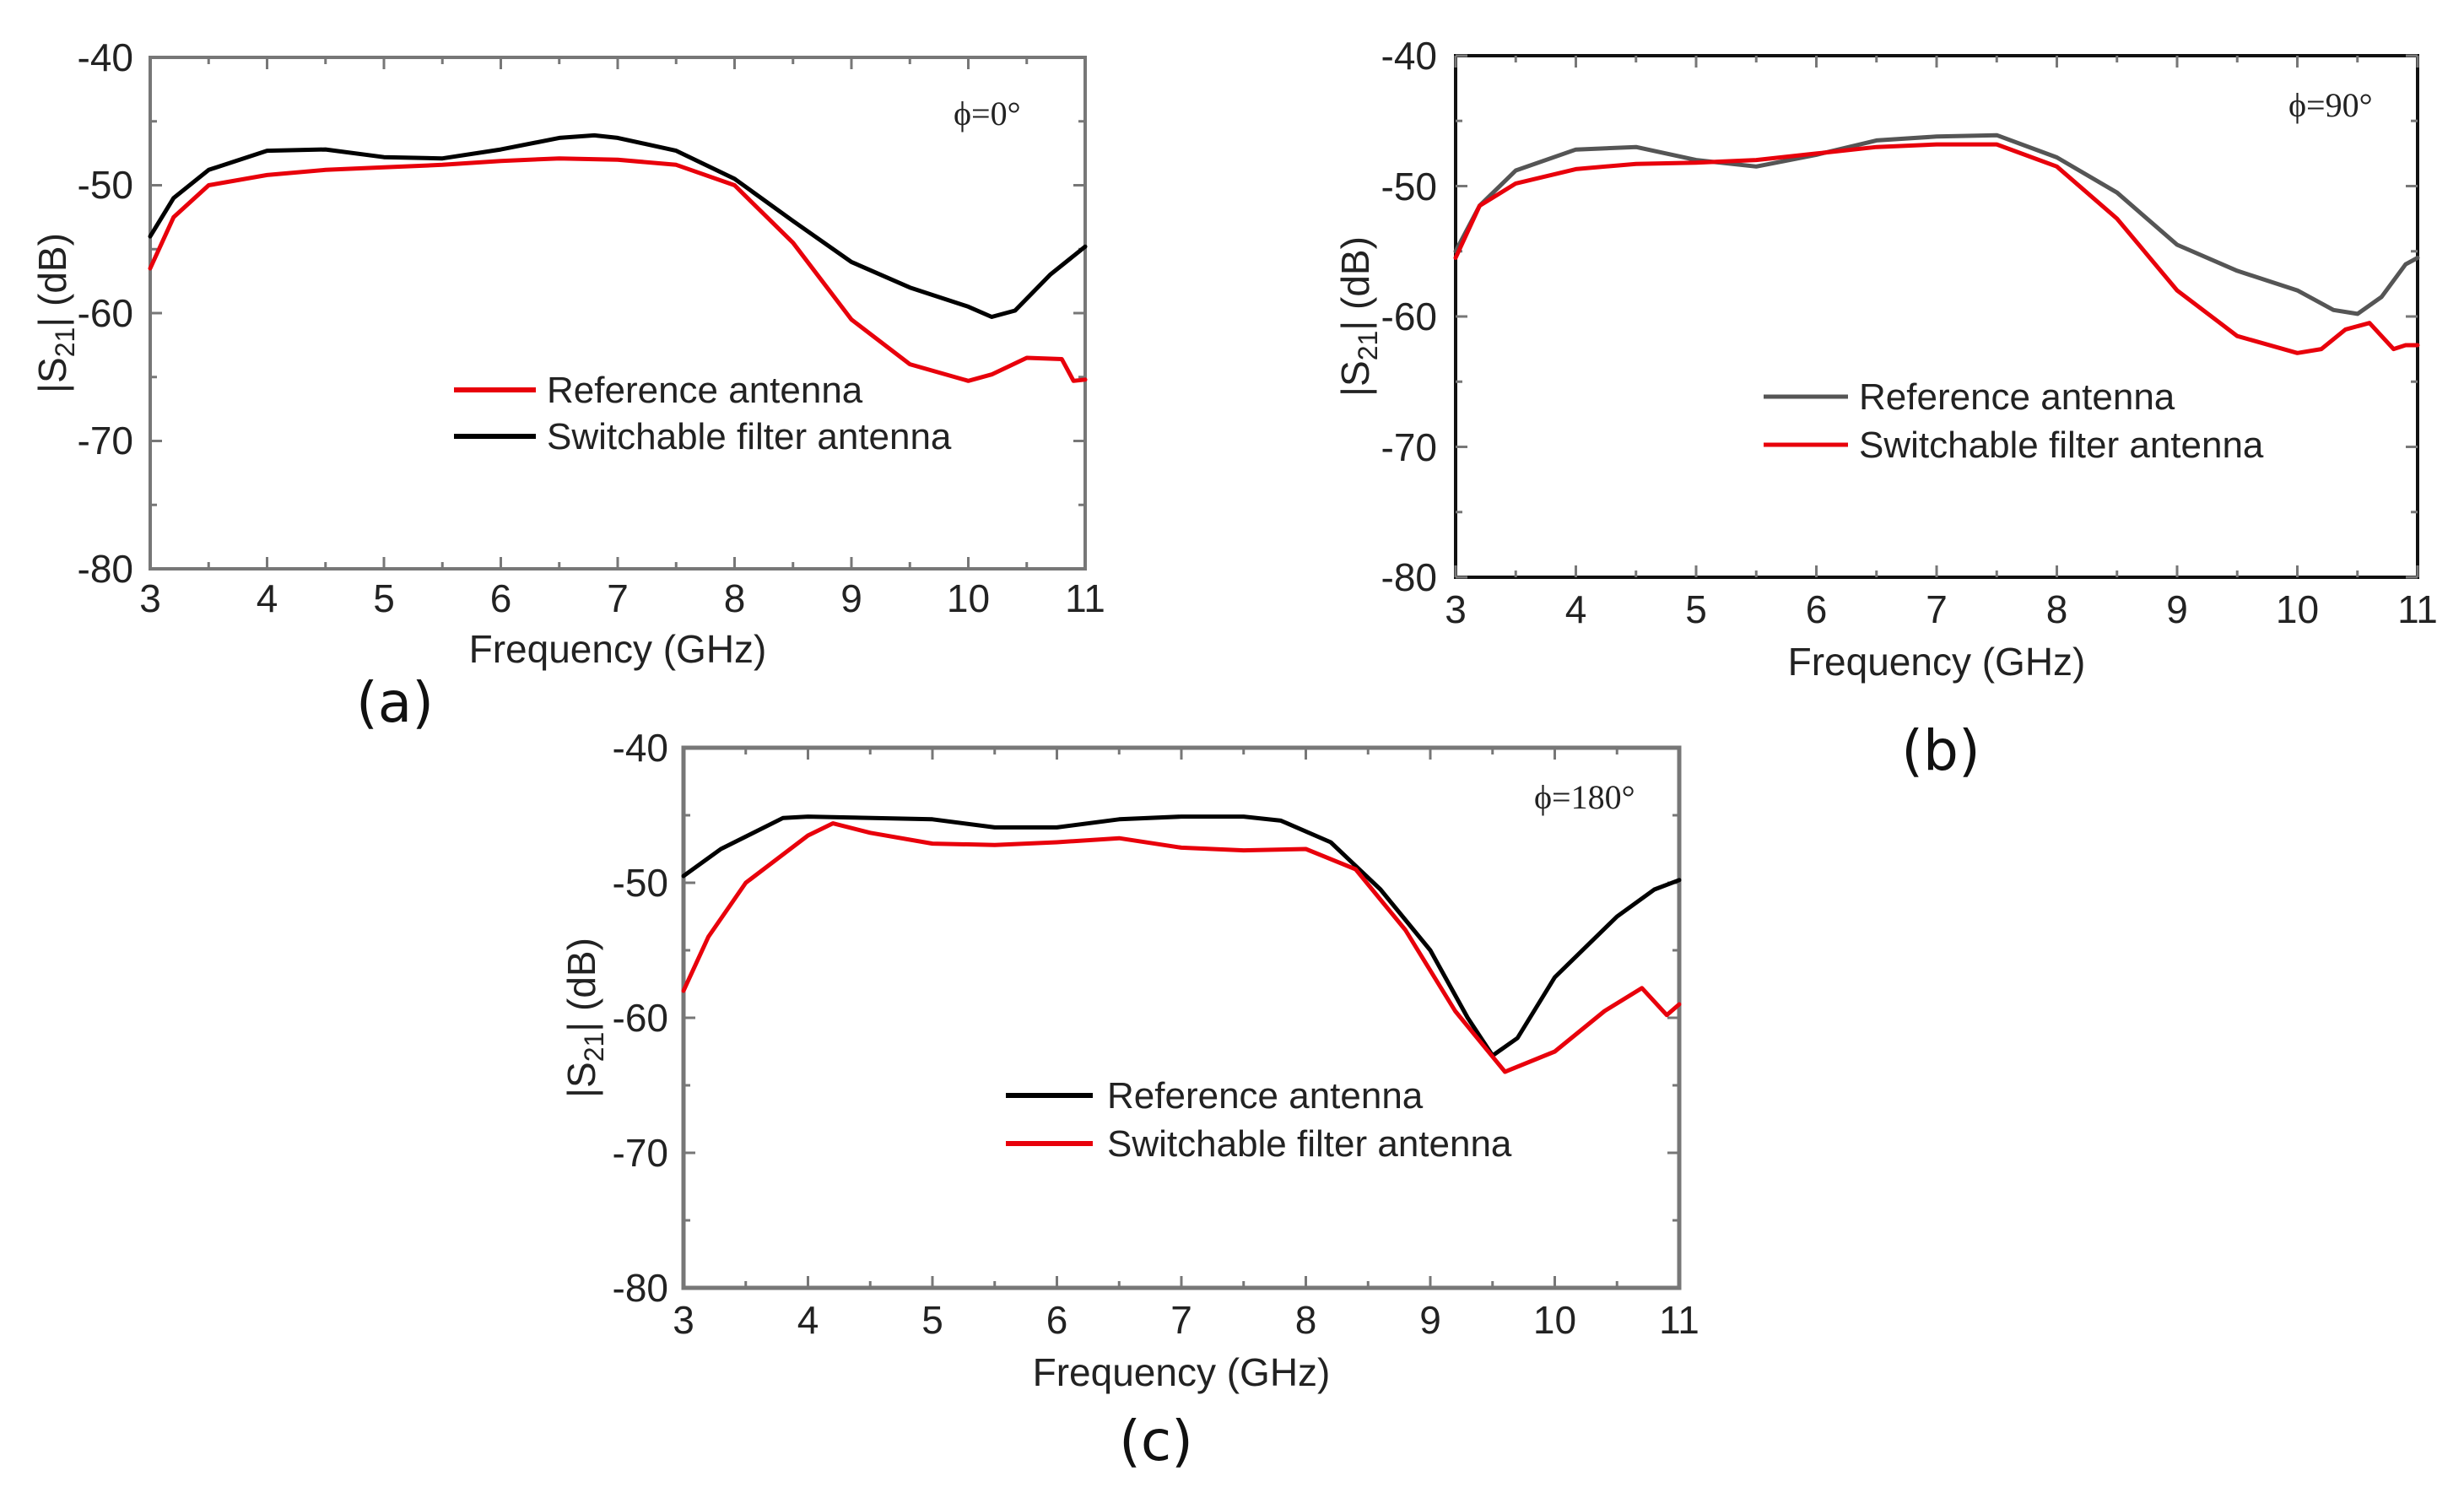  I want to click on y-tick-label-a-40: -40, so click(106, 57).